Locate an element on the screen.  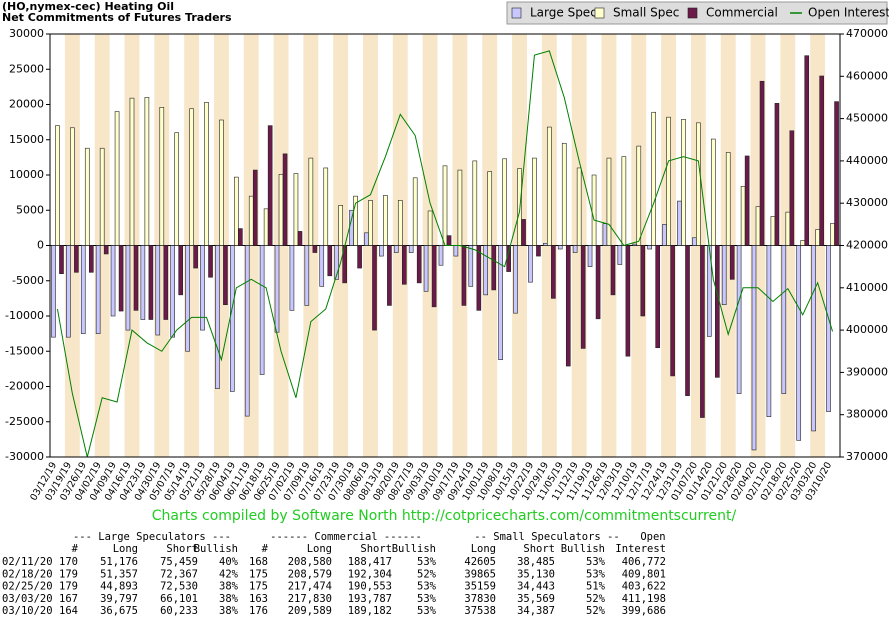
table-cell: 193,787 is located at coordinates (370, 599).